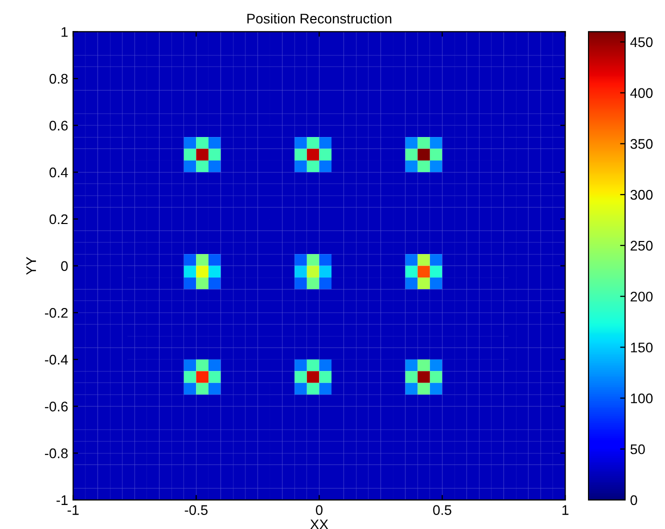 This screenshot has width=665, height=529. Describe the element at coordinates (642, 347) in the screenshot. I see `color-bar-label: 150` at that location.